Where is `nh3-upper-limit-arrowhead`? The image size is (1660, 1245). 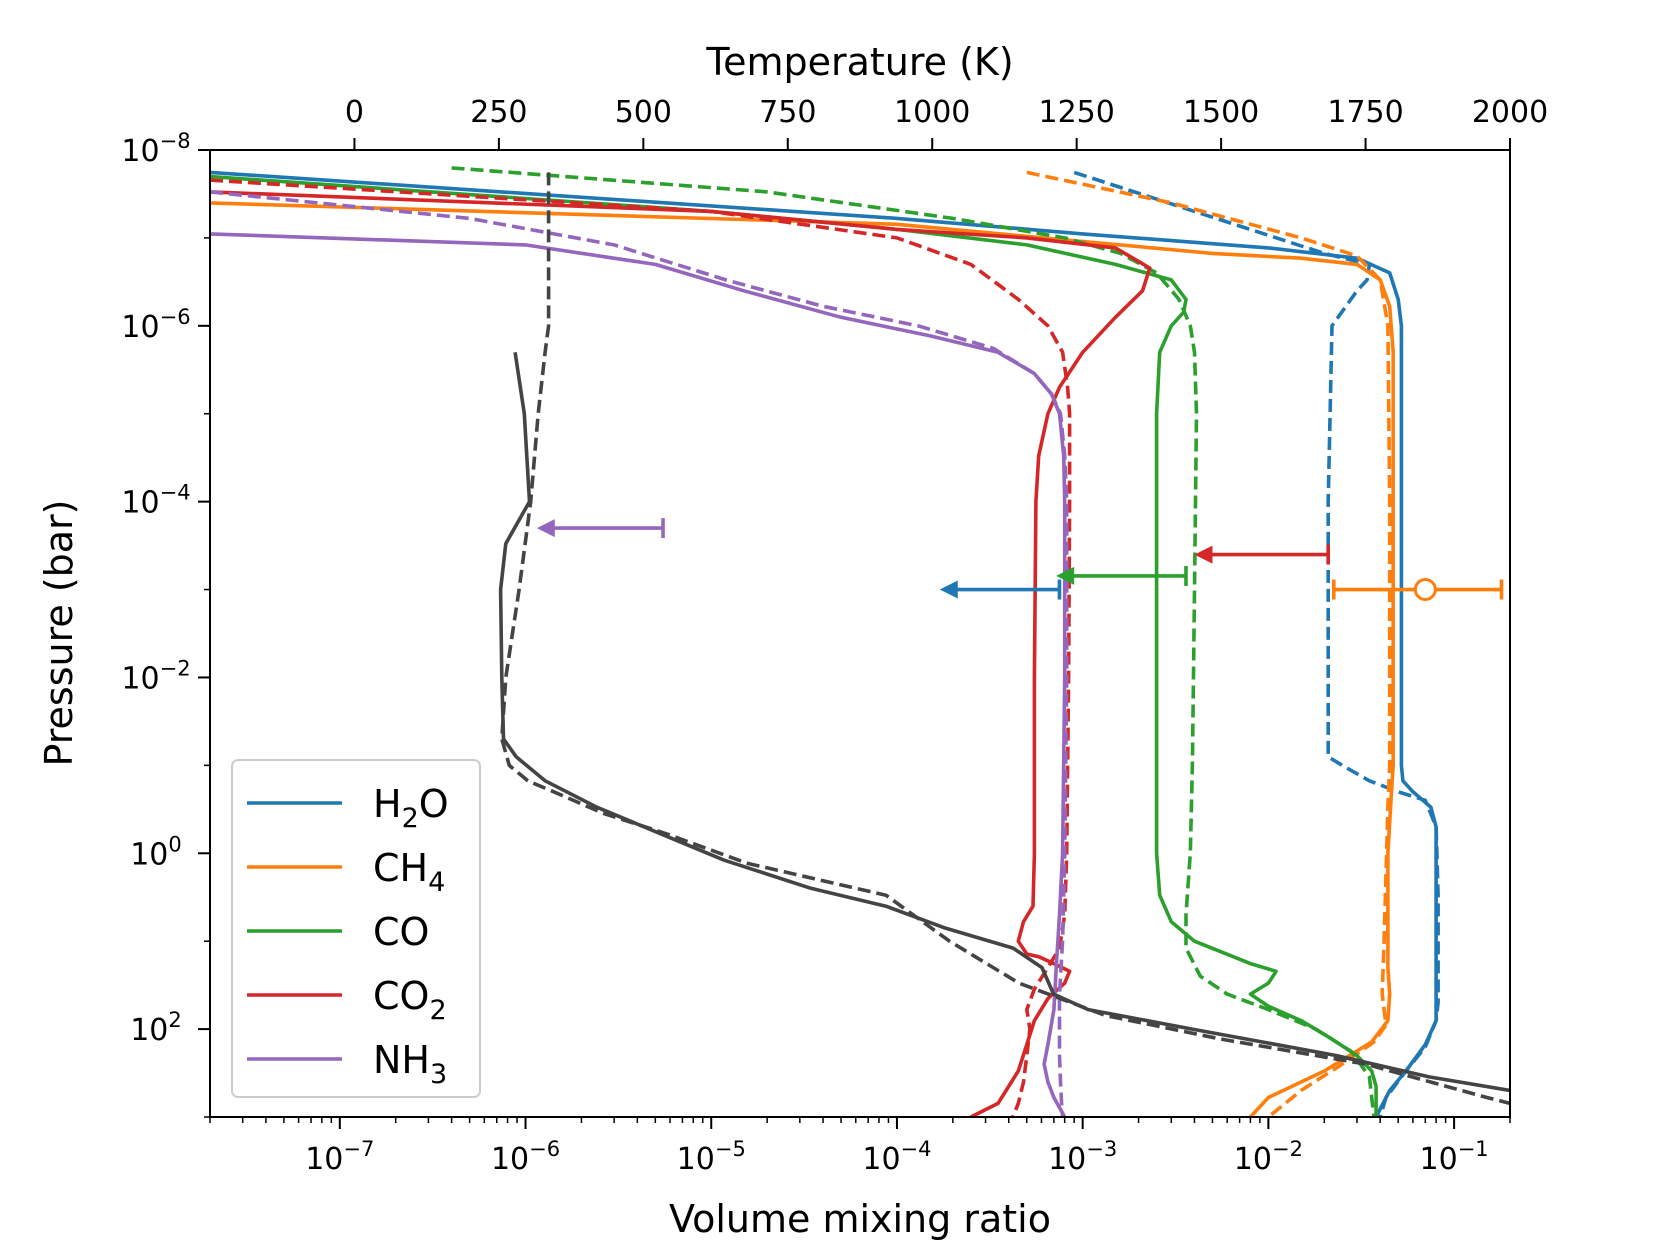
nh3-upper-limit-arrowhead is located at coordinates (545, 528).